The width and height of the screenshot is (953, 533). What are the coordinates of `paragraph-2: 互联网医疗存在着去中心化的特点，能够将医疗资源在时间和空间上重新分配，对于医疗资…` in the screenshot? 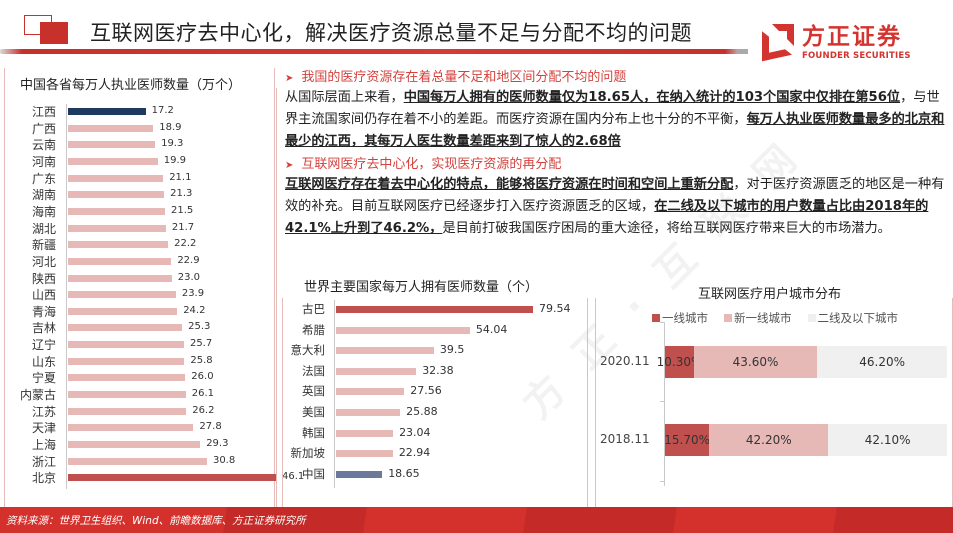 It's located at (615, 206).